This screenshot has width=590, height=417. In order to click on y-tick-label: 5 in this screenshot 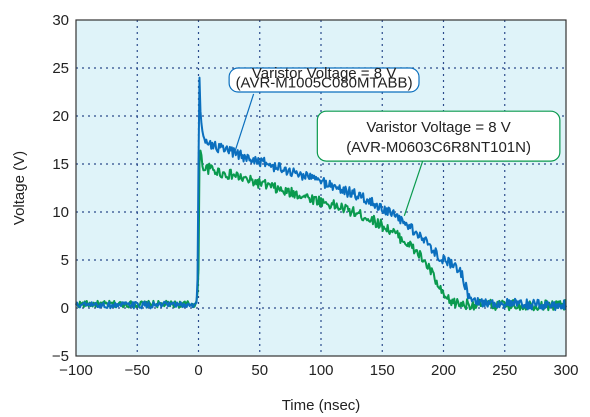, I will do `click(65, 260)`.